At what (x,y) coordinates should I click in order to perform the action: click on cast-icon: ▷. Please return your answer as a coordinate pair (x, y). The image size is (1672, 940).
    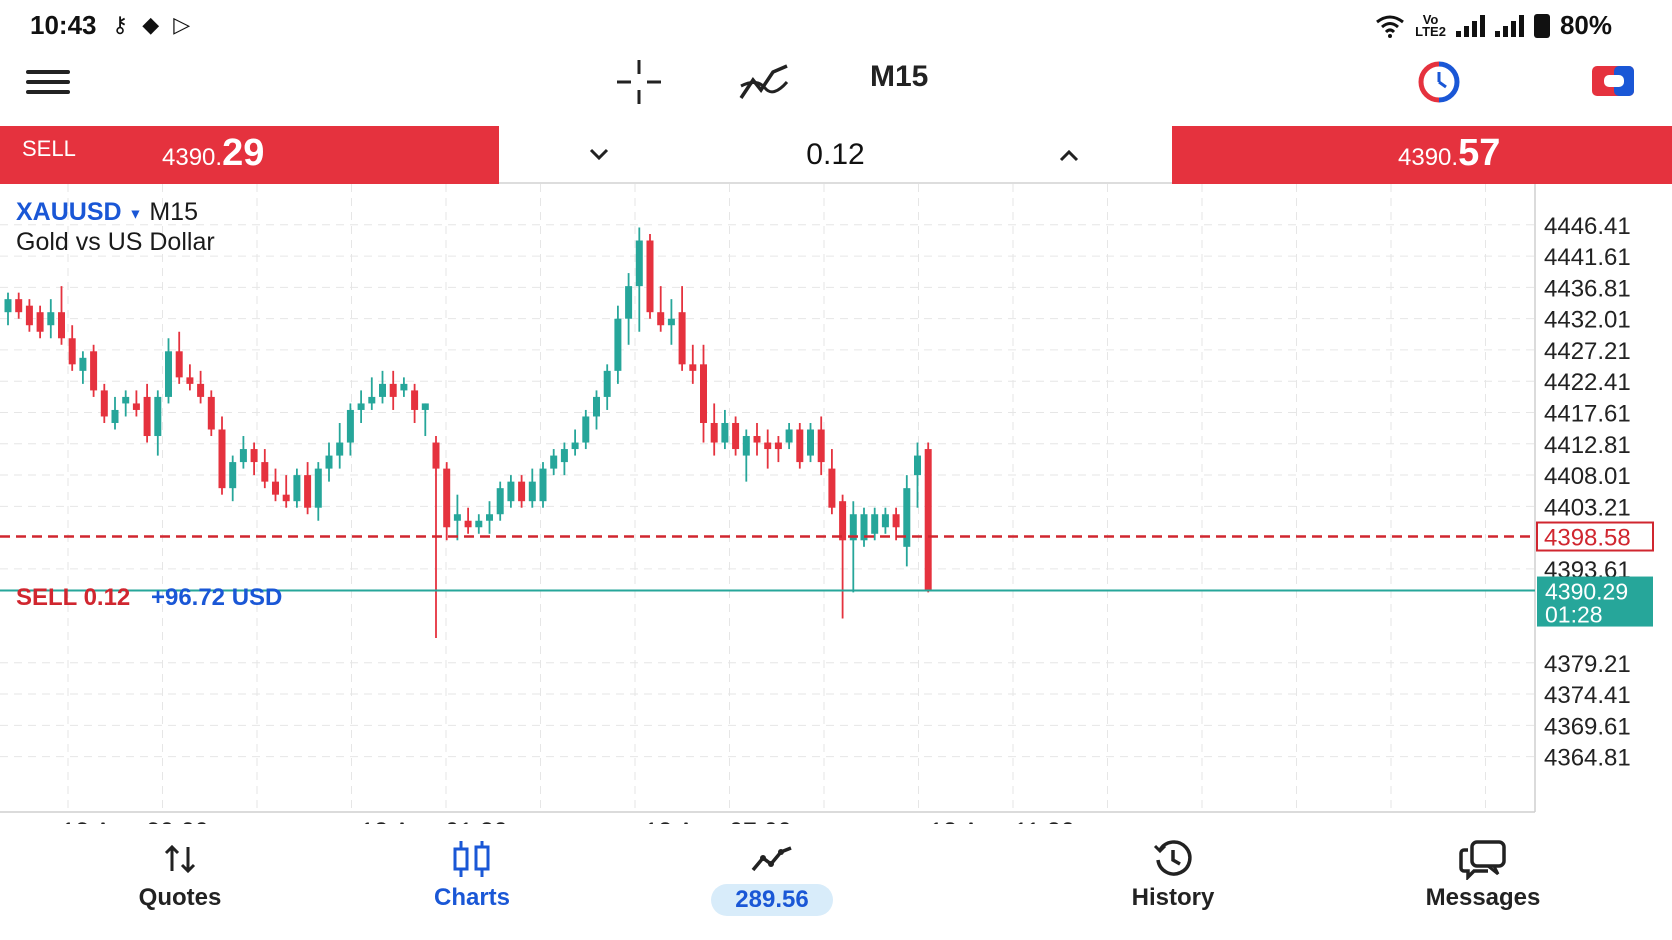
    Looking at the image, I should click on (184, 24).